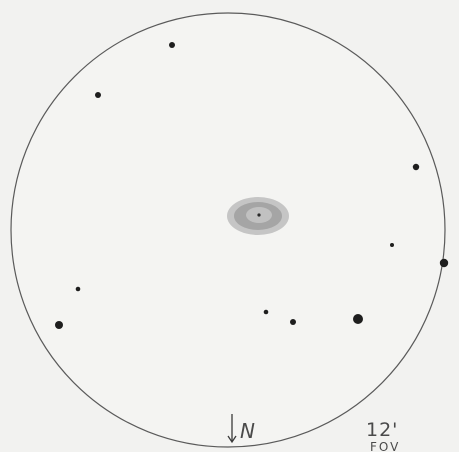 The width and height of the screenshot is (459, 452). I want to click on central-star, so click(259, 215).